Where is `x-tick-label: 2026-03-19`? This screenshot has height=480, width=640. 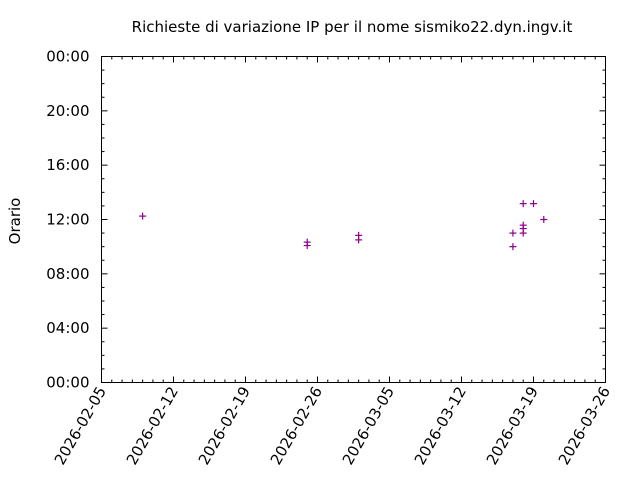
x-tick-label: 2026-03-19 is located at coordinates (512, 426).